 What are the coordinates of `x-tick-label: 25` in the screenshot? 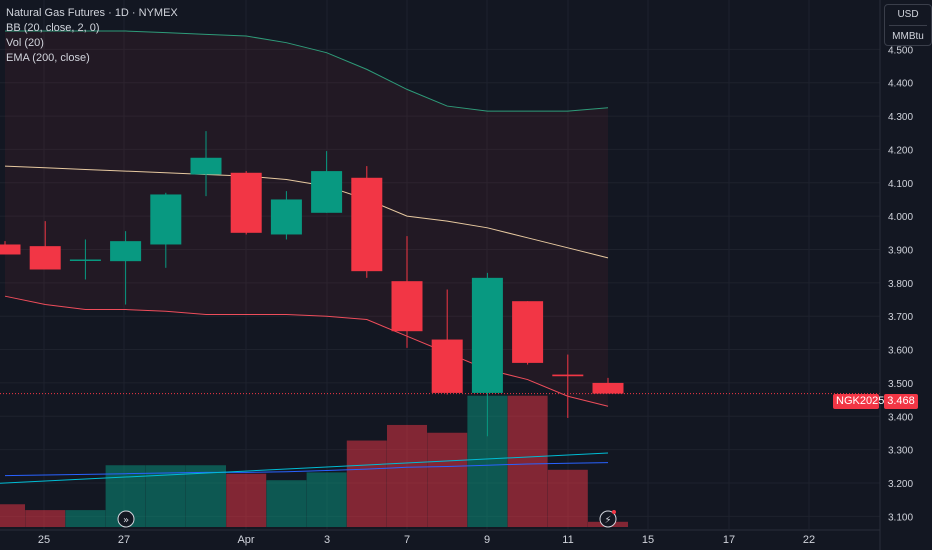 It's located at (44, 540).